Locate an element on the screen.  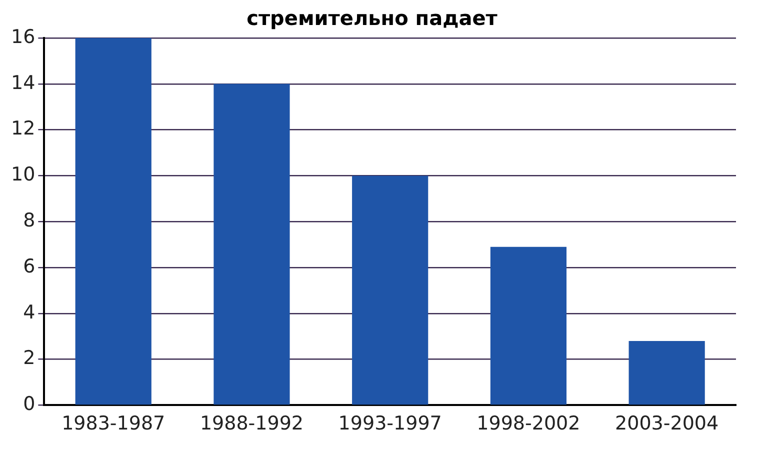
y-tick-label: 6 is located at coordinates (29, 266).